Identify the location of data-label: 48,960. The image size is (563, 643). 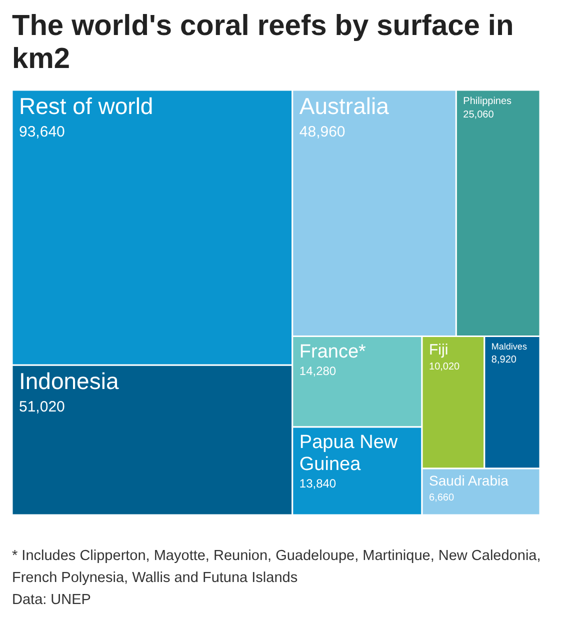
(322, 131).